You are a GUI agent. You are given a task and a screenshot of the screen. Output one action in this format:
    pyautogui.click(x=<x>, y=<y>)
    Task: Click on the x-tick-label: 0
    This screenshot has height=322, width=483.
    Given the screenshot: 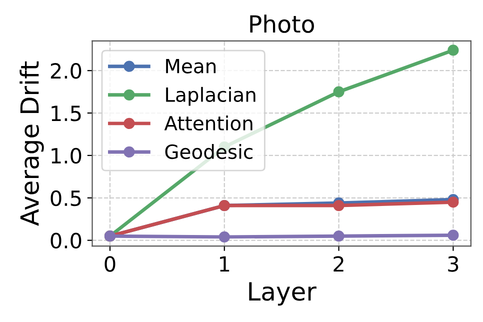 What is the action you would take?
    pyautogui.click(x=110, y=264)
    